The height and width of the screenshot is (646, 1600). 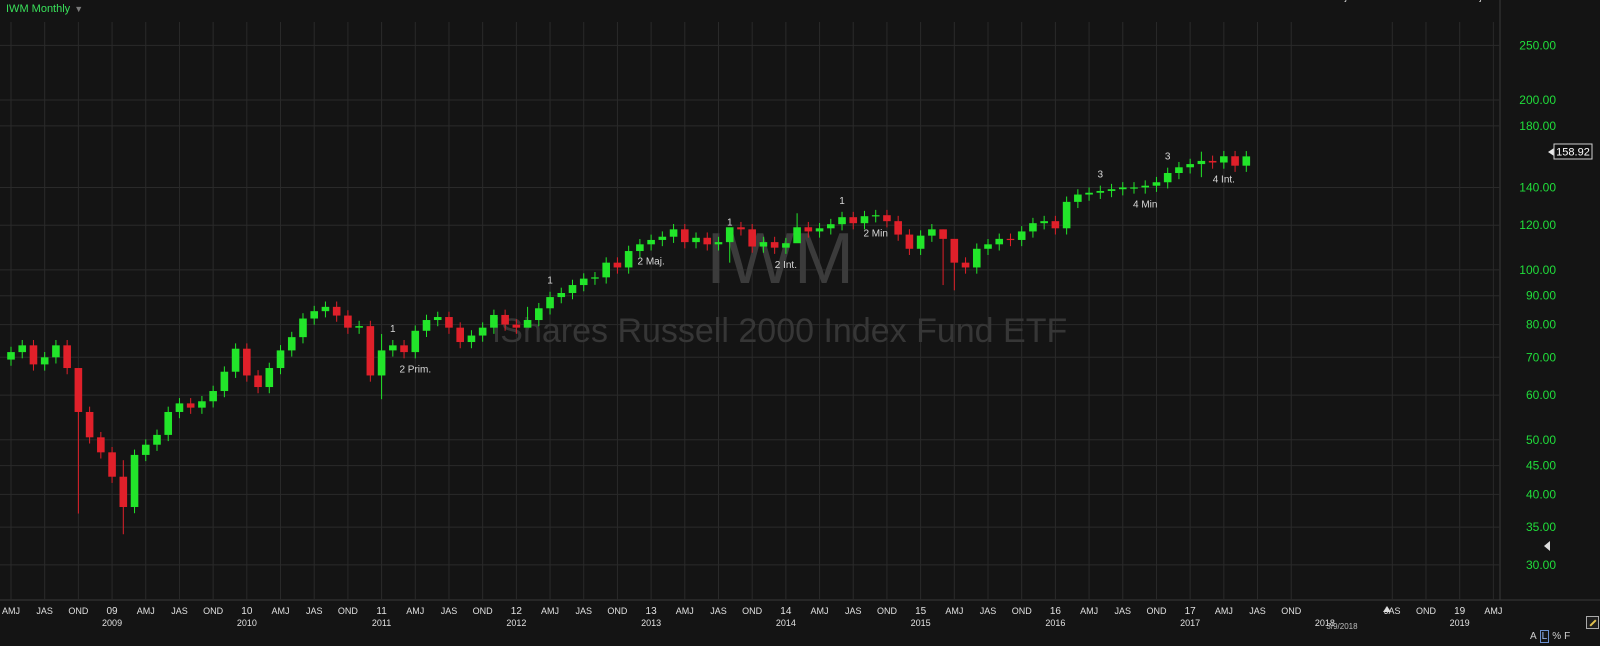 I want to click on y-tick-label: 35.00, so click(x=1541, y=527).